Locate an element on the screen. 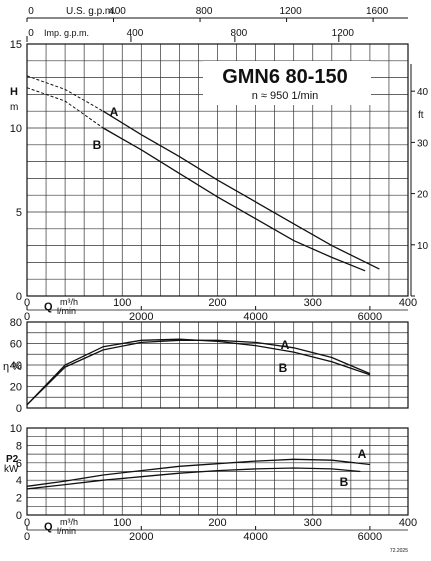 This screenshot has width=431, height=561. power-ytick-label: 2 is located at coordinates (19, 499).